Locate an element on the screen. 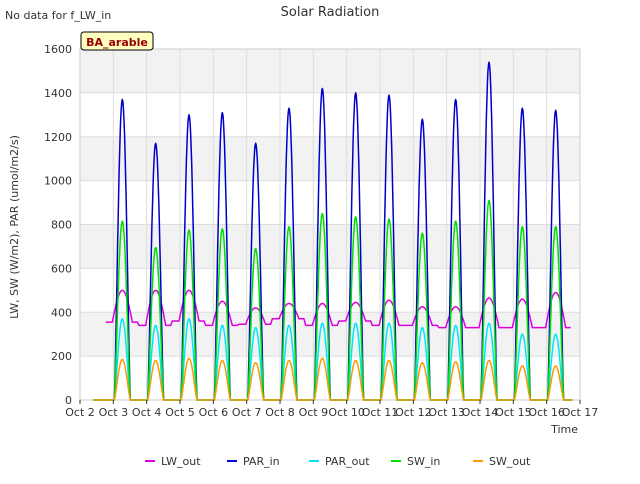 The height and width of the screenshot is (484, 640). x-tick-label: Oct 17 is located at coordinates (580, 412).